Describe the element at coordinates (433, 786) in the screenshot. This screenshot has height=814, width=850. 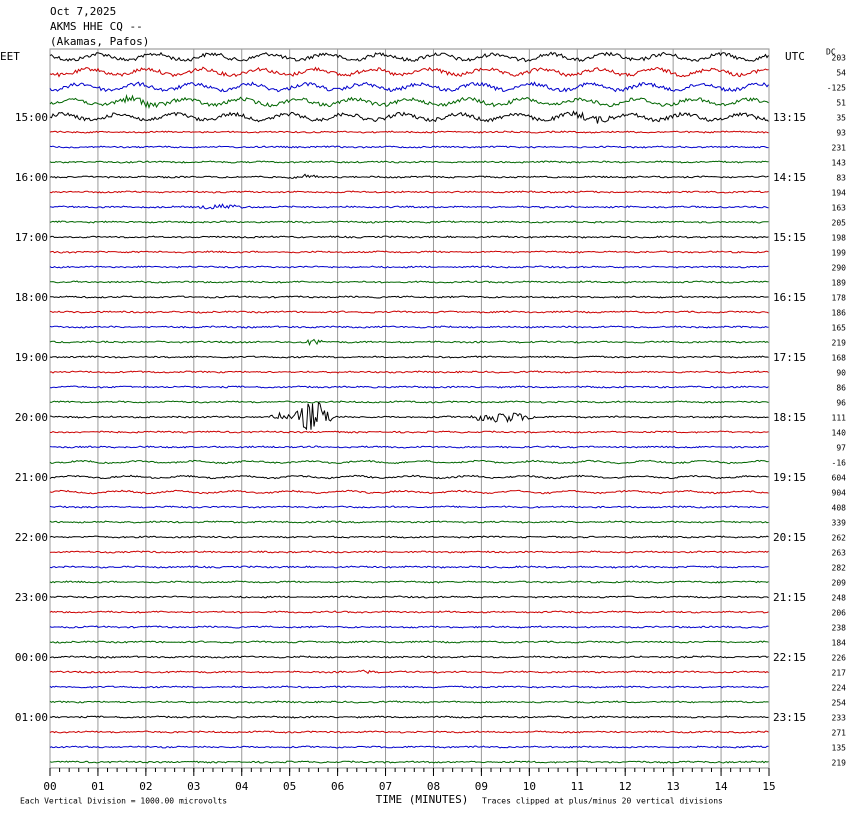
I see `x-tick-label: 08` at that location.